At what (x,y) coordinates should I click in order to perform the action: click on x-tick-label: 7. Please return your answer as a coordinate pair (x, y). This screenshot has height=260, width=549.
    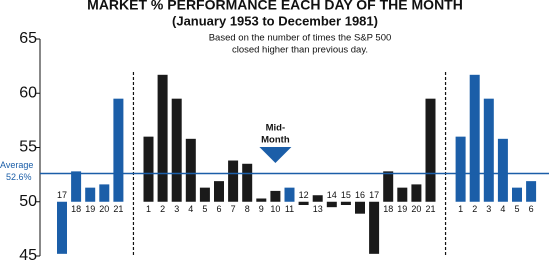
    Looking at the image, I should click on (233, 209).